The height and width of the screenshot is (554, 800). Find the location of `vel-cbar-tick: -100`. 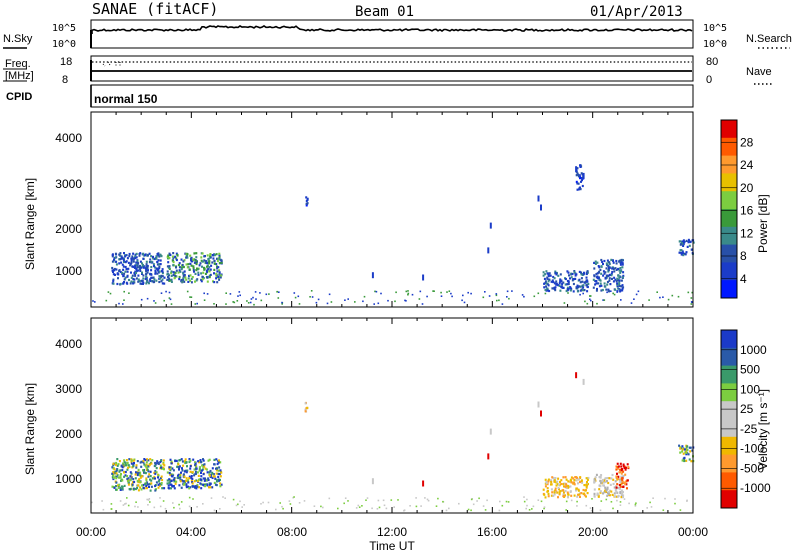

vel-cbar-tick: -100 is located at coordinates (752, 449).